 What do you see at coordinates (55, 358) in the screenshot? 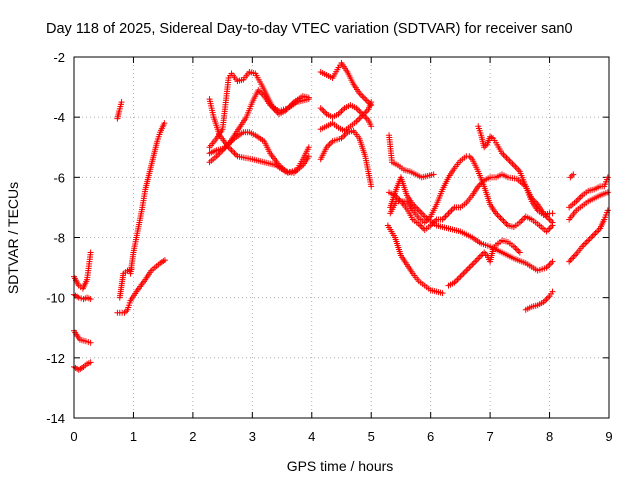
I see `y-tick-label: -12` at bounding box center [55, 358].